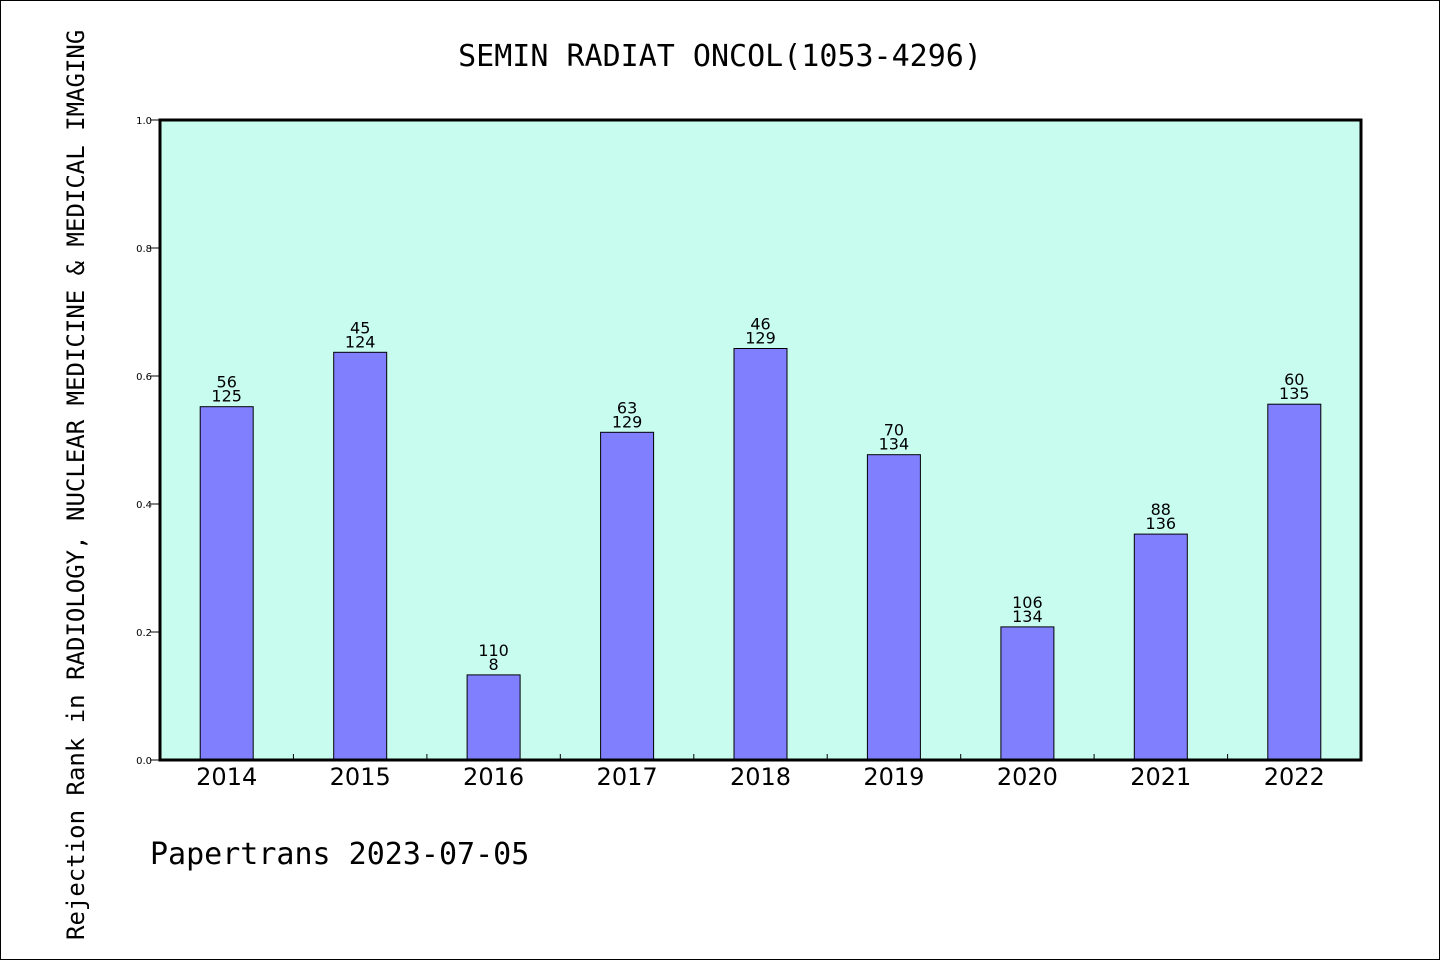 Image resolution: width=1440 pixels, height=960 pixels. What do you see at coordinates (760, 777) in the screenshot?
I see `x-tick-label: 2018` at bounding box center [760, 777].